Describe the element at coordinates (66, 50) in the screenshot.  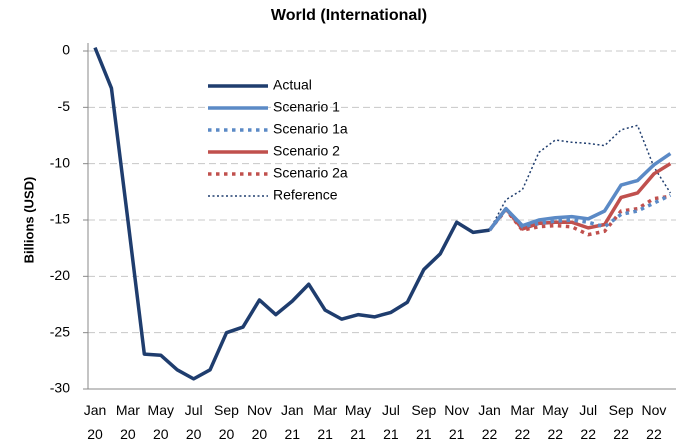
I see `y-tick-label: 0` at that location.